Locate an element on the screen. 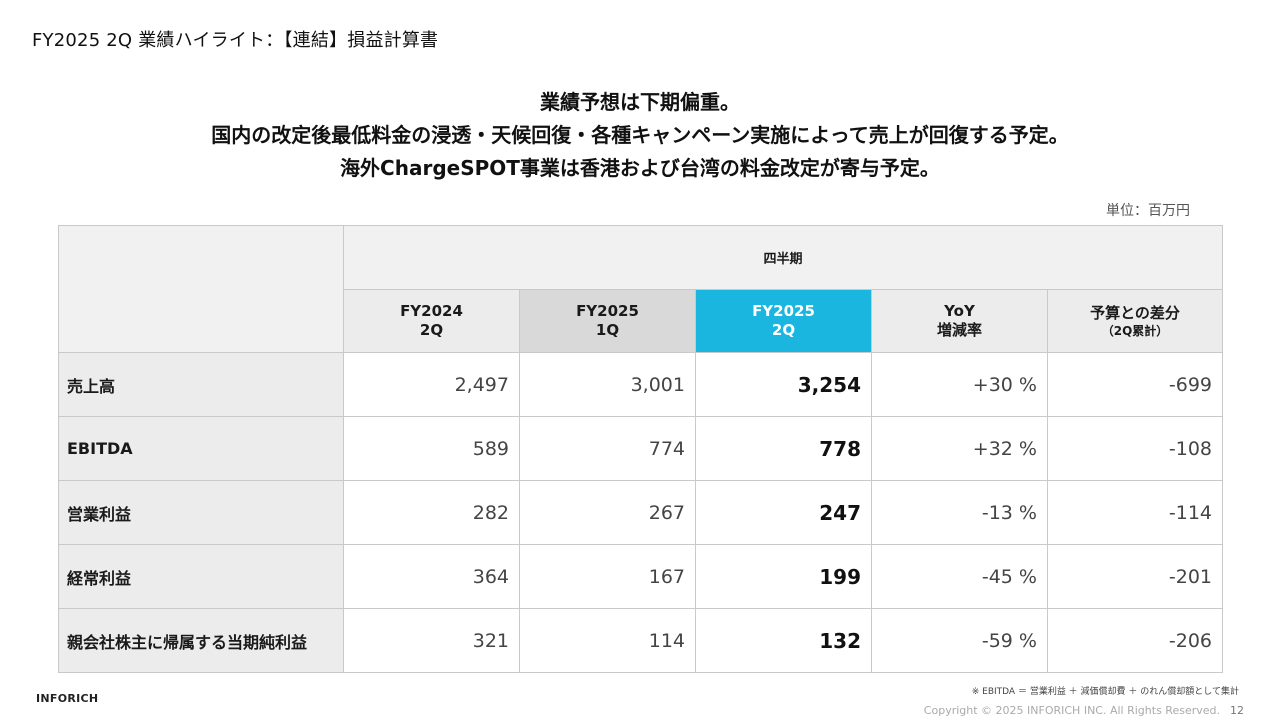  cell-yoy: -13 % is located at coordinates (959, 512).